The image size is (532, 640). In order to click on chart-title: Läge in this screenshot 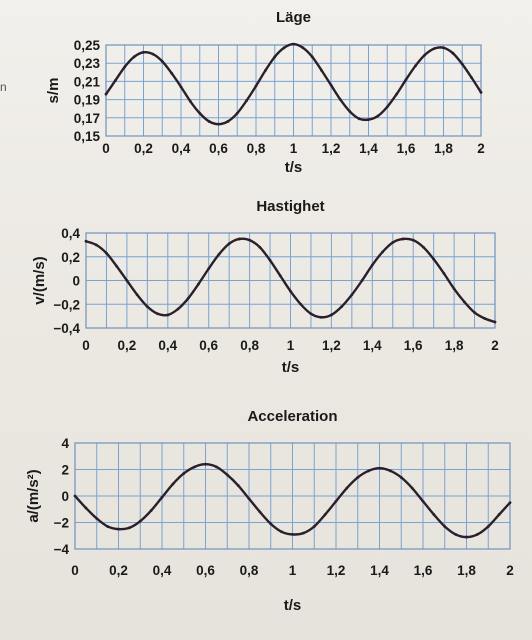, I will do `click(293, 17)`.